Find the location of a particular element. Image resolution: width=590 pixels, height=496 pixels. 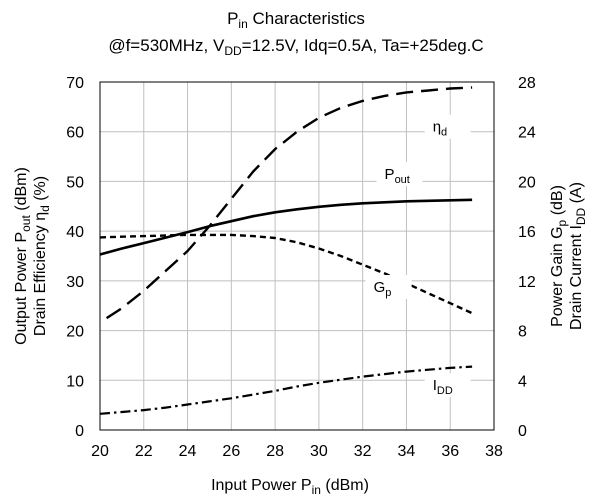

y-right-tick-label: 12 is located at coordinates (527, 282).